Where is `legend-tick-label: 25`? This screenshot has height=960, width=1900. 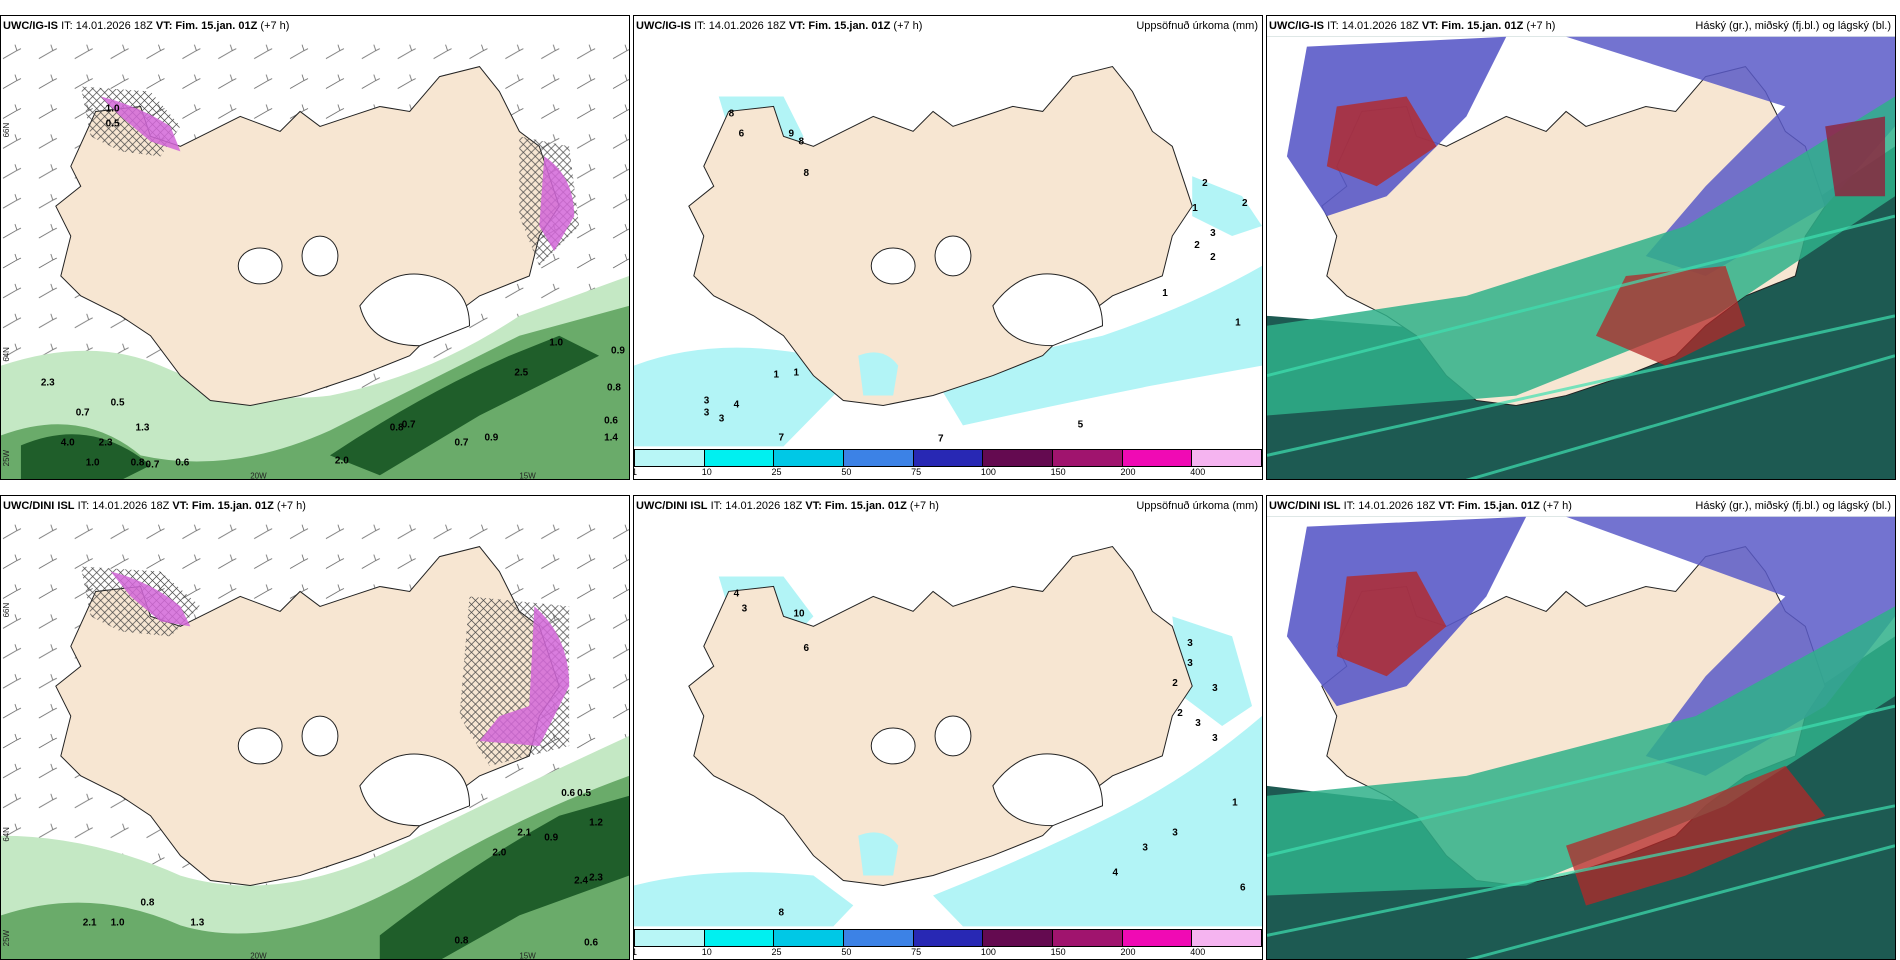
legend-tick-label: 25 is located at coordinates (776, 472).